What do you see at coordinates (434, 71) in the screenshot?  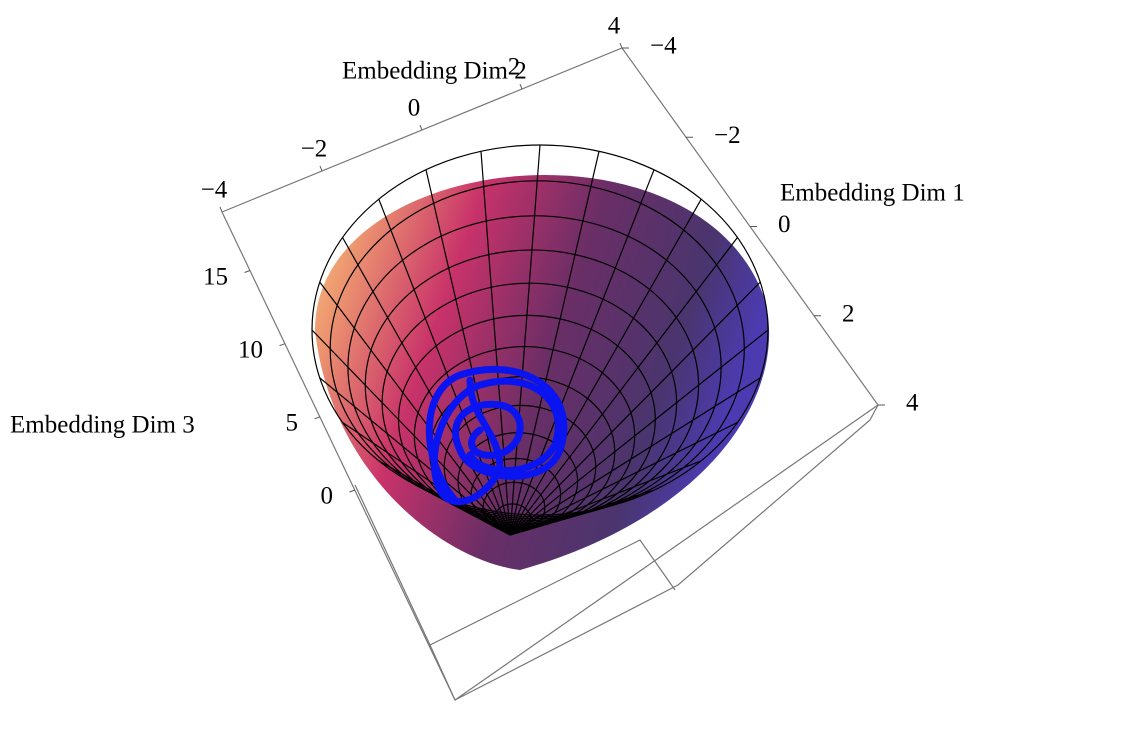 I see `y-axis-label: Embedding Dim 2` at bounding box center [434, 71].